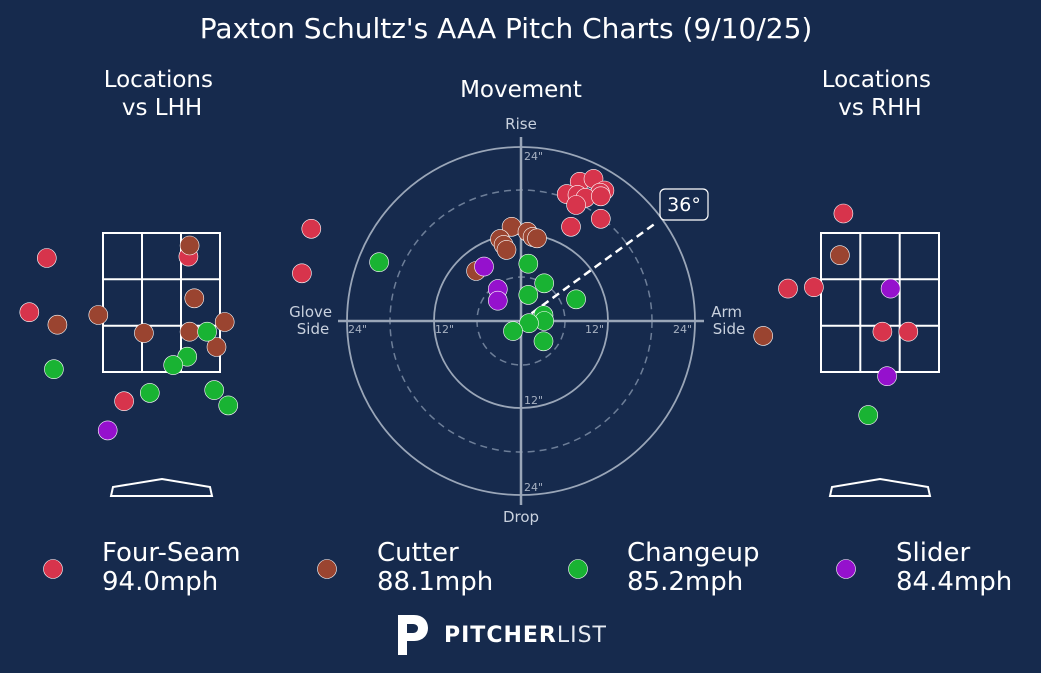  What do you see at coordinates (682, 329) in the screenshot?
I see `tick-label-right-24: 24"` at bounding box center [682, 329].